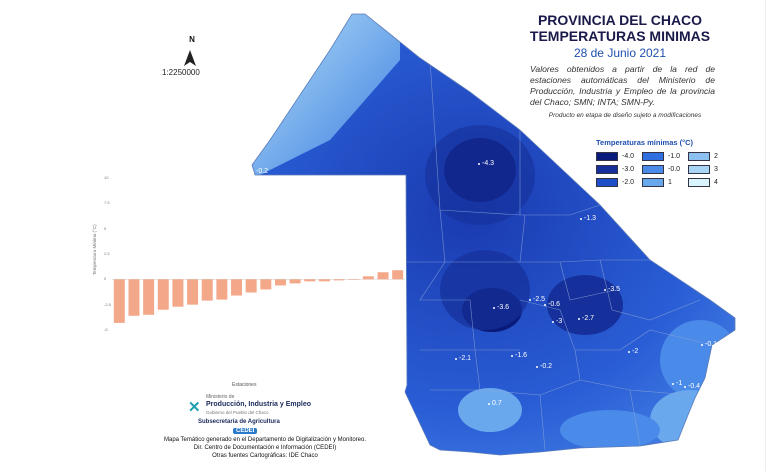 The height and width of the screenshot is (471, 783). I want to click on station-value-label: -1.6, so click(521, 355).